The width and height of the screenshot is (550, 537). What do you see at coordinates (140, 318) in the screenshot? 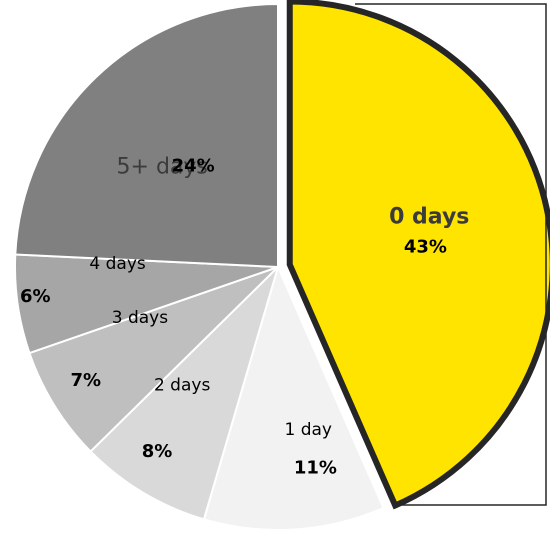
I see `slice-label-3-days: 3 days` at bounding box center [140, 318].